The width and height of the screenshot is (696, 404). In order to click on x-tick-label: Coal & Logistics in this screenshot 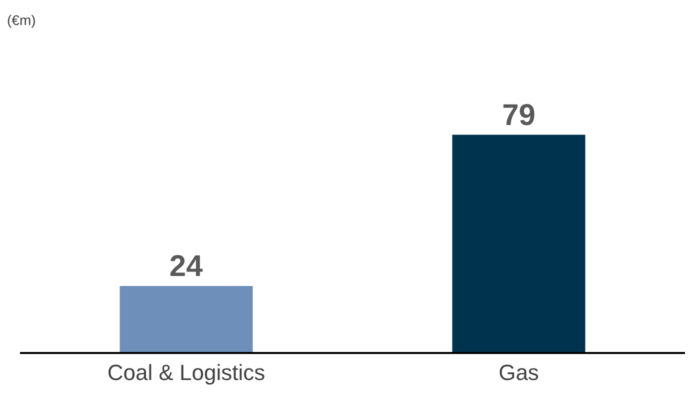, I will do `click(186, 373)`.